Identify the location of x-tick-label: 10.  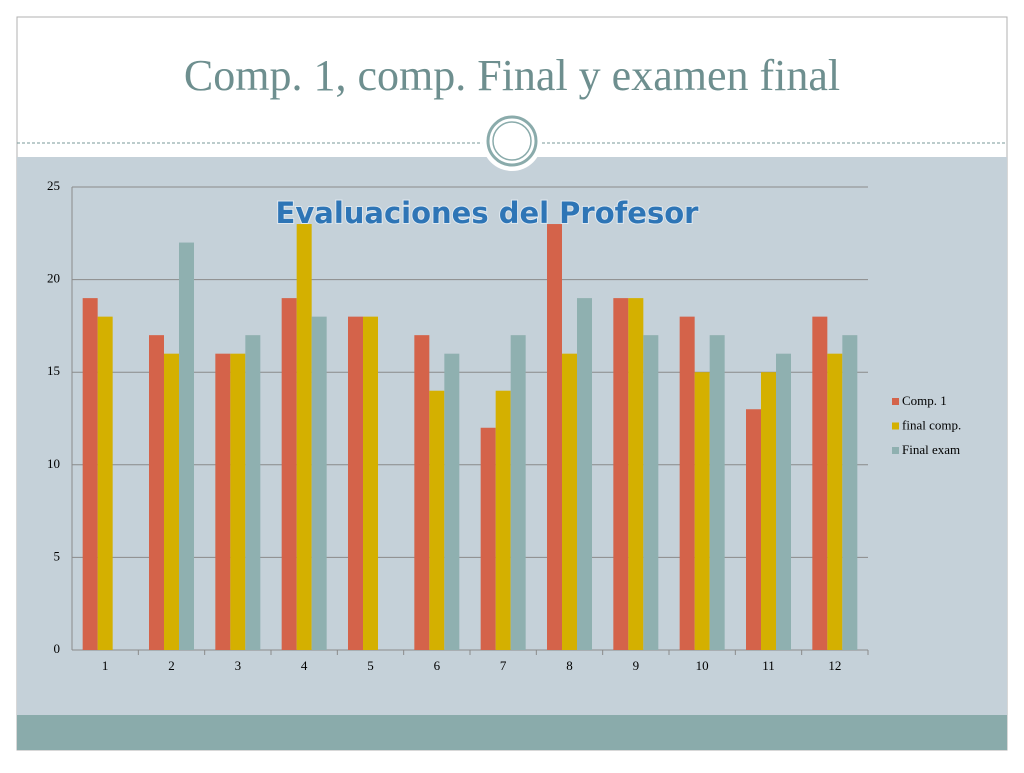
(702, 665).